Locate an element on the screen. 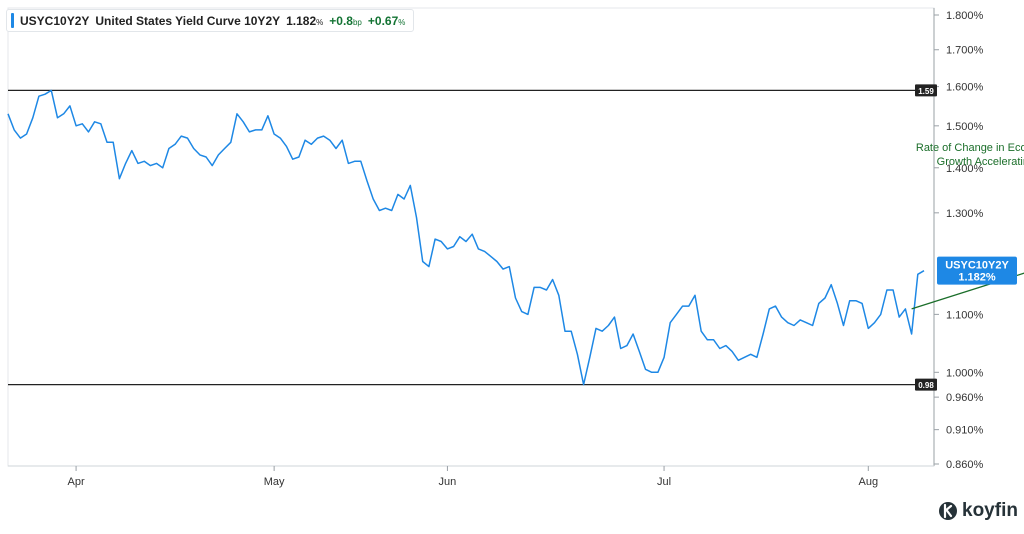  x-tick-label: Jun is located at coordinates (448, 482).